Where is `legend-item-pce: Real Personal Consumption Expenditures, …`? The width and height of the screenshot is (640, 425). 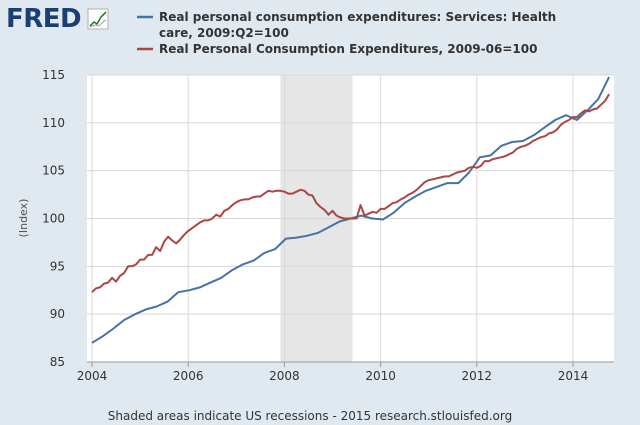 legend-item-pce: Real Personal Consumption Expenditures, … is located at coordinates (337, 49).